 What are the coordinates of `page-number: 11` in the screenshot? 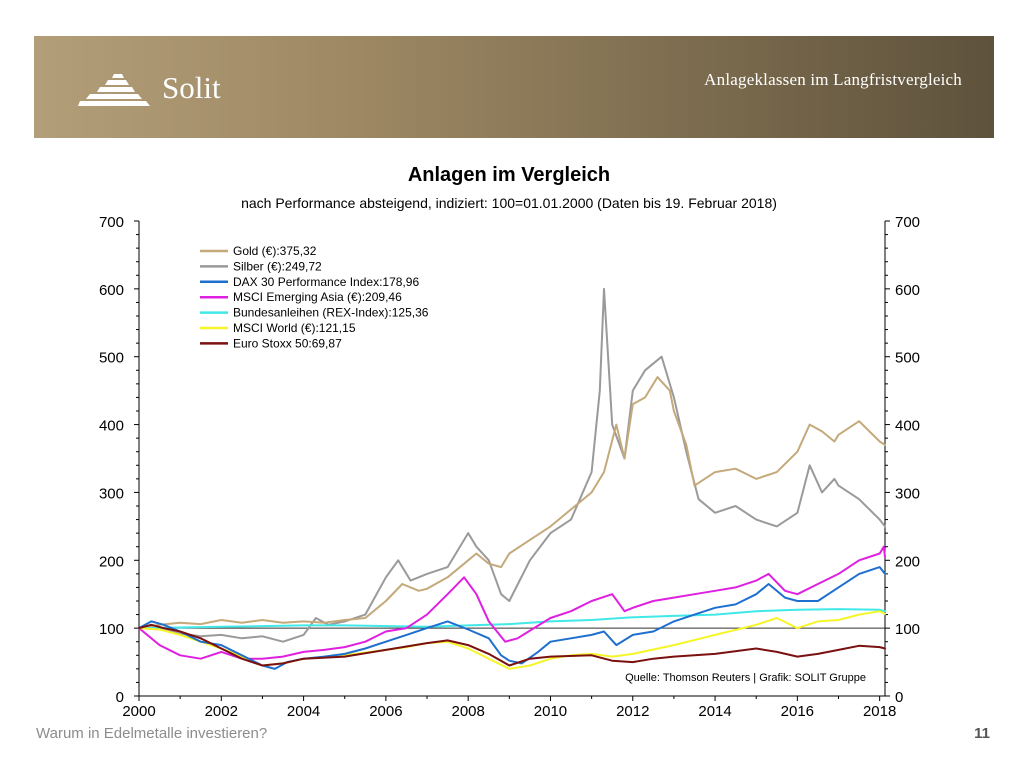 It's located at (982, 733).